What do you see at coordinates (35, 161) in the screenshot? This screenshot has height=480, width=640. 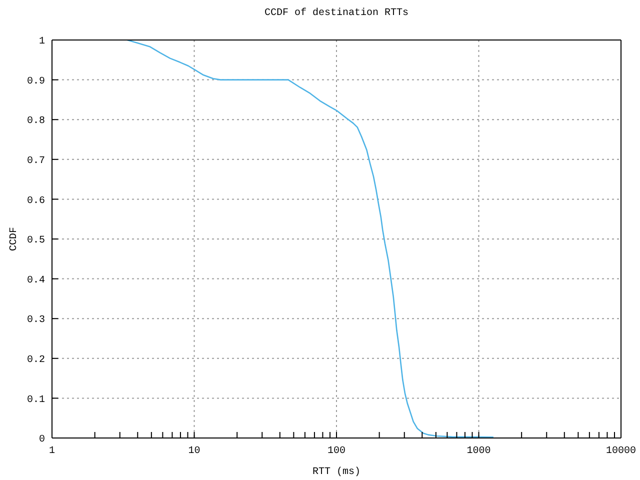 I see `y-tick-label: 0.7` at bounding box center [35, 161].